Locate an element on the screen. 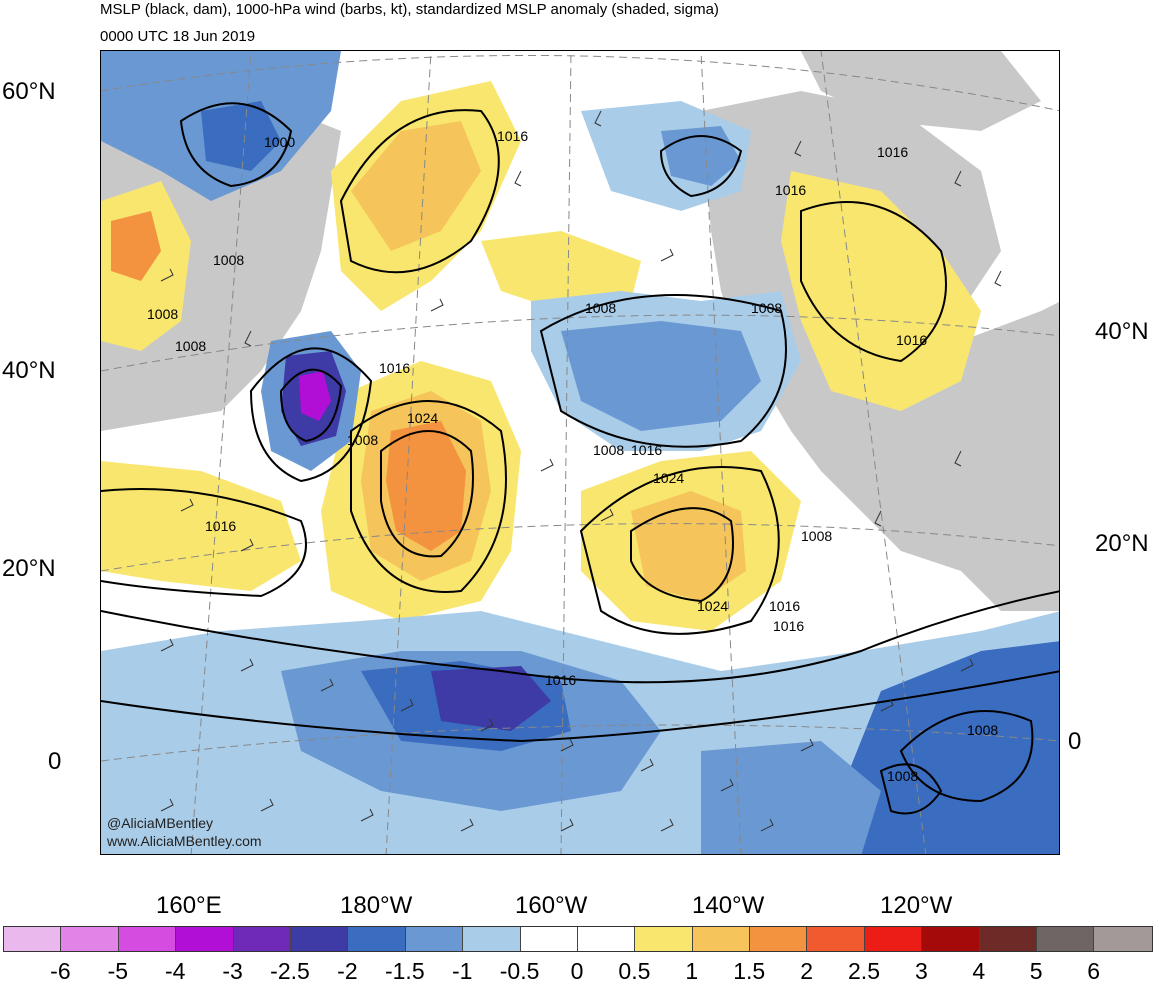  colorbar-label: -5 is located at coordinates (118, 971).